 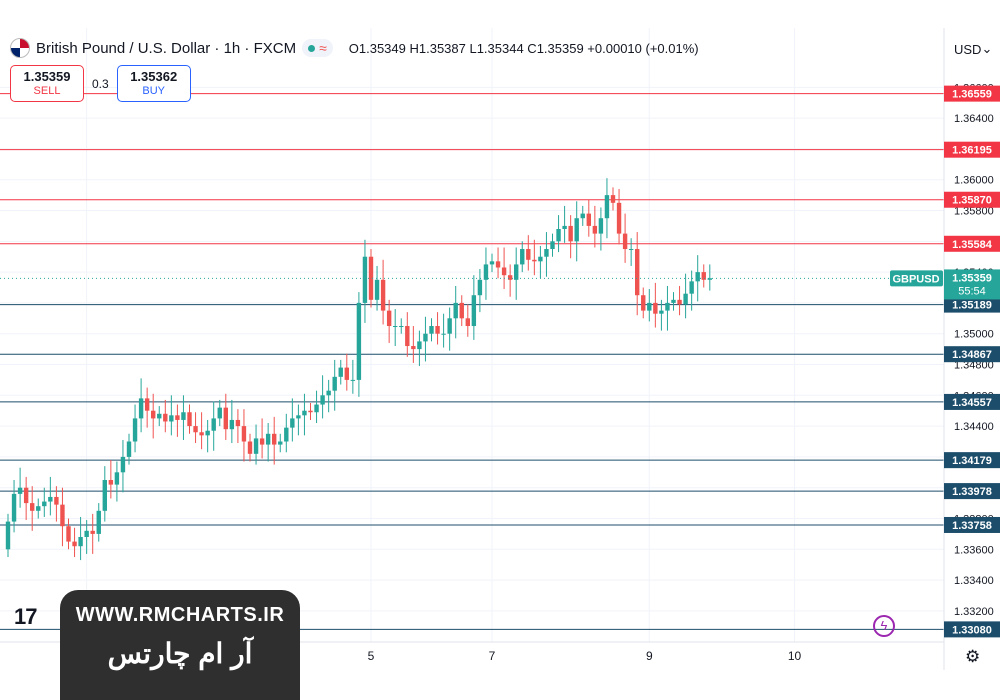 I want to click on market-status: ≈, so click(x=317, y=48).